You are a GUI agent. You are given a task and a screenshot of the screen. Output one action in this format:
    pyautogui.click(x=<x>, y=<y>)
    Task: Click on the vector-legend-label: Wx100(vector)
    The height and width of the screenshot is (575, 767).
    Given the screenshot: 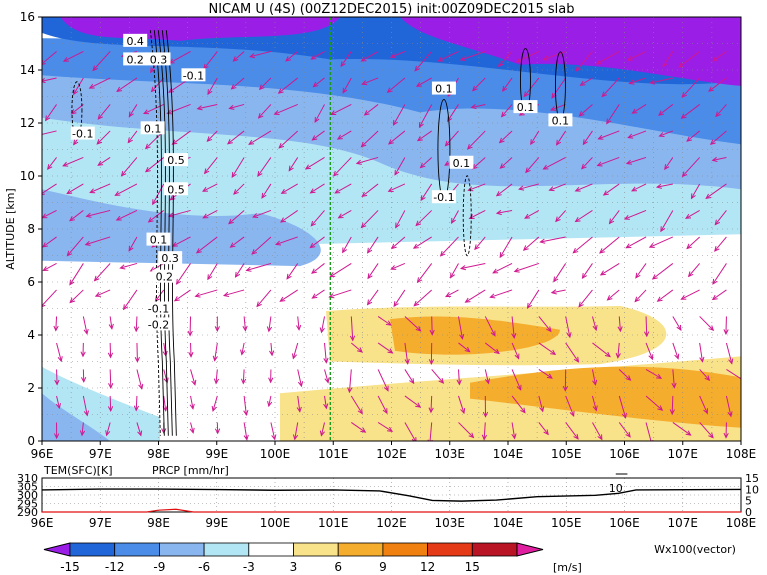 What is the action you would take?
    pyautogui.click(x=695, y=549)
    